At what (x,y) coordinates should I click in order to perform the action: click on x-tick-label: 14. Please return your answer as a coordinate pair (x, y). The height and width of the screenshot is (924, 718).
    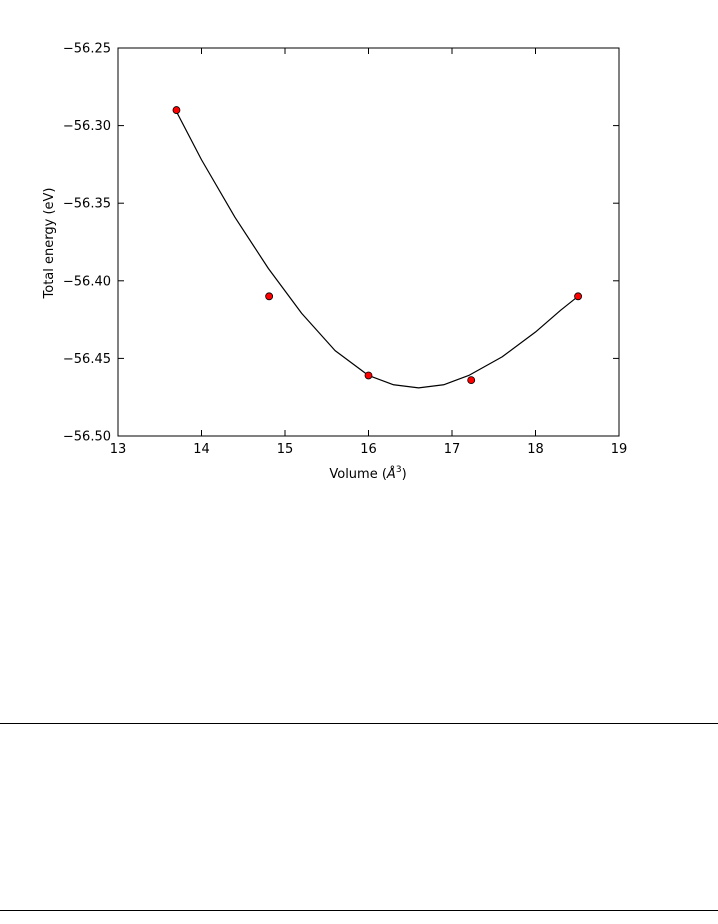
    Looking at the image, I should click on (201, 449).